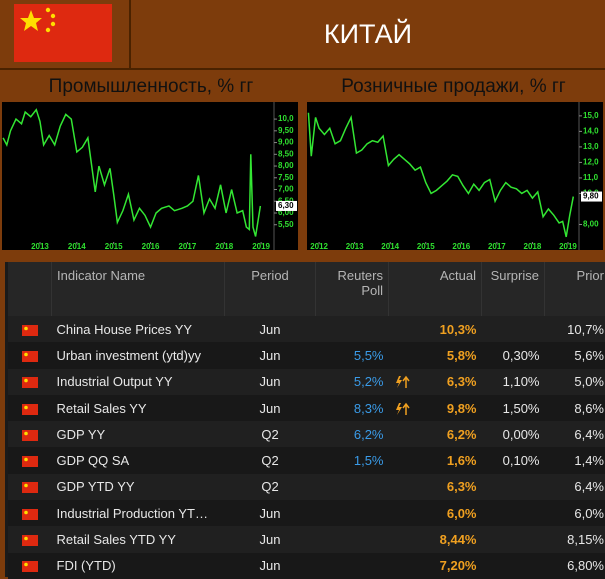 The image size is (605, 579). What do you see at coordinates (435, 434) in the screenshot?
I see `table-cell: 6,2%` at bounding box center [435, 434].